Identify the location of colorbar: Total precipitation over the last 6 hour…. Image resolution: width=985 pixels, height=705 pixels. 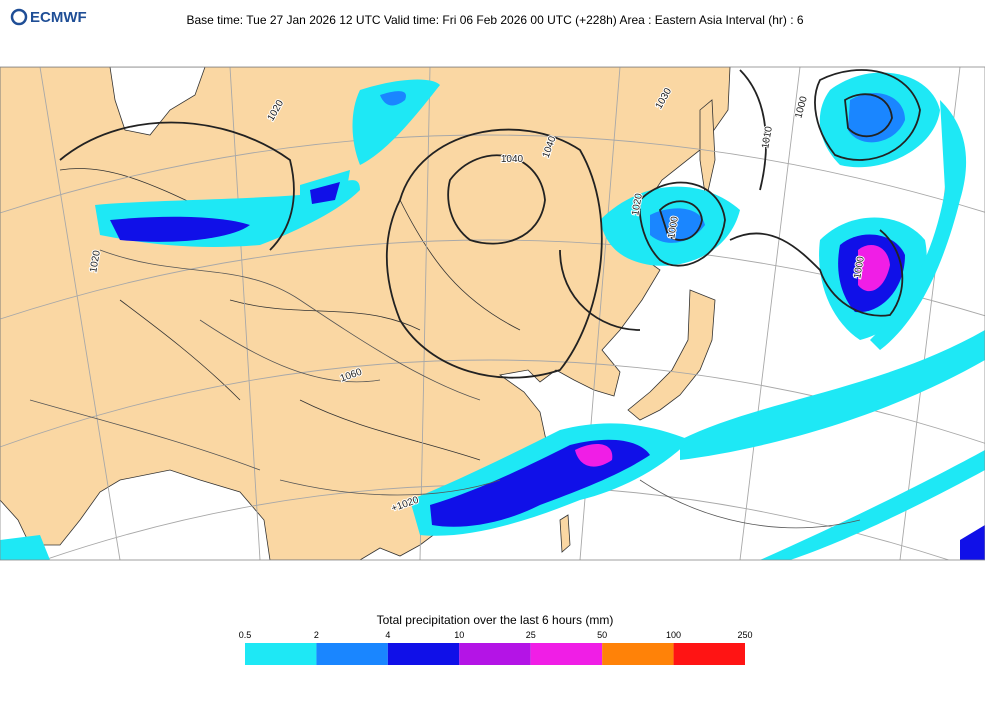
(496, 639).